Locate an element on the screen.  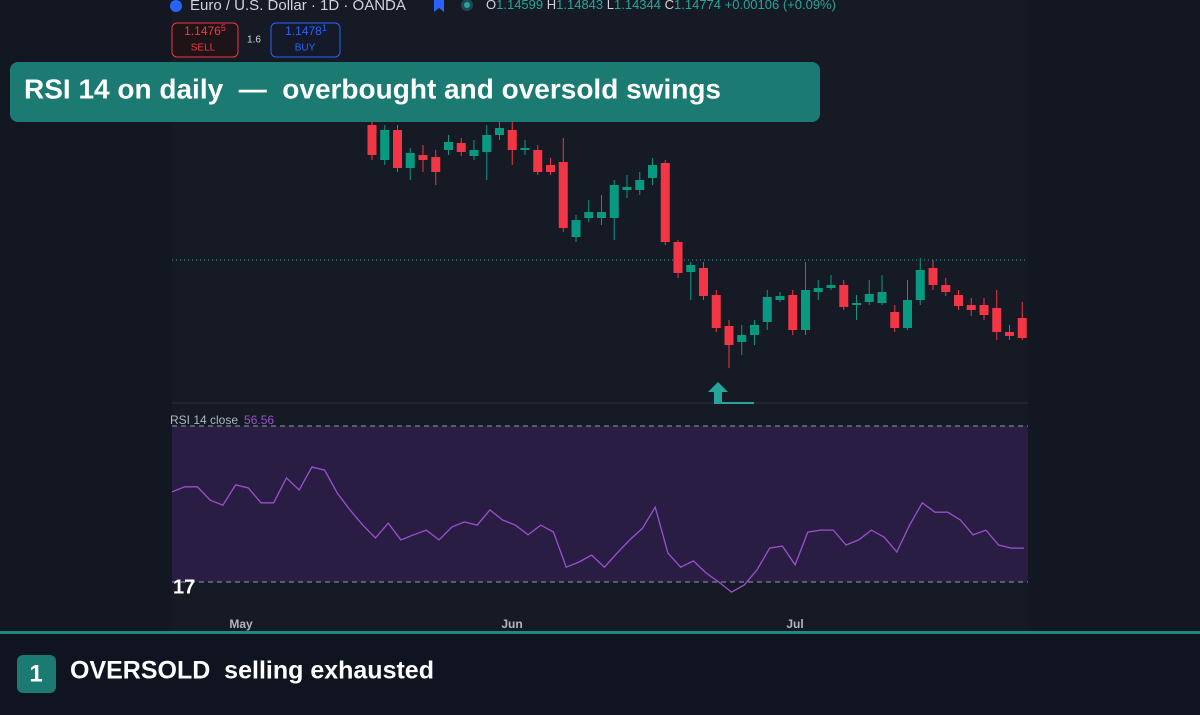
ohlc-label: L is located at coordinates (610, 6).